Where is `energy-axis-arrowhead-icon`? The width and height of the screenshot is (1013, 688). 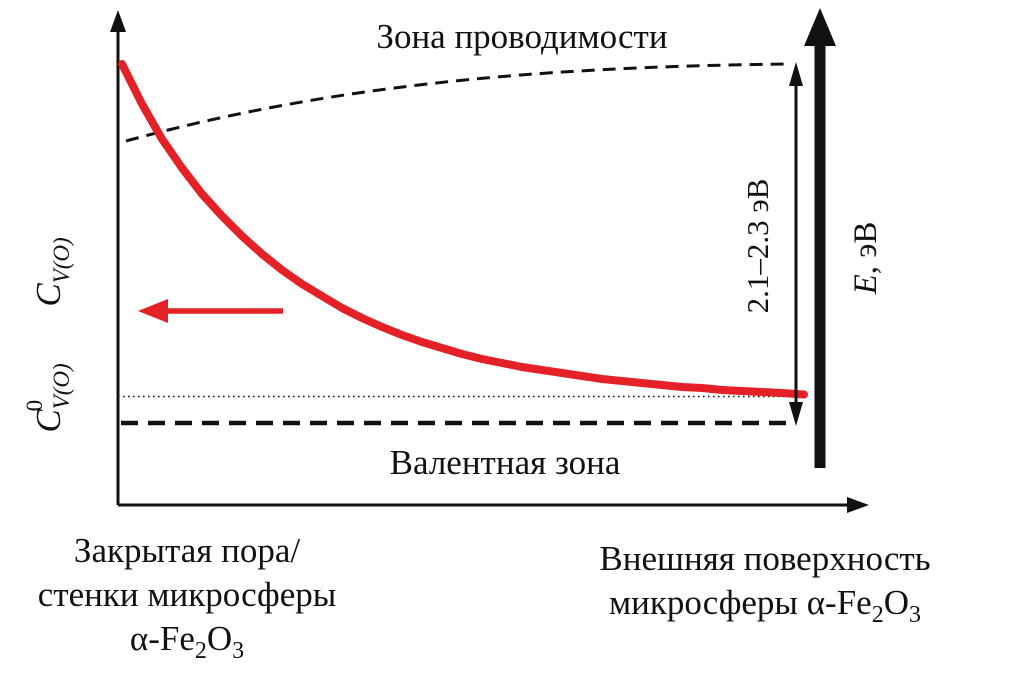 energy-axis-arrowhead-icon is located at coordinates (820, 27).